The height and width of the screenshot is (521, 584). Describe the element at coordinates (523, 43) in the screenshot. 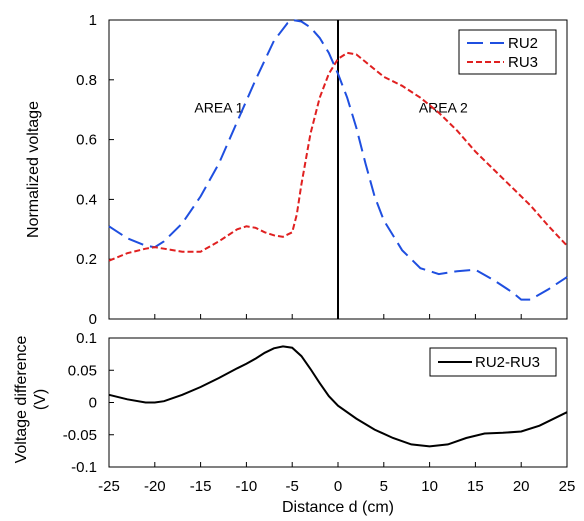

I see `legend-label-ru2: RU2` at that location.